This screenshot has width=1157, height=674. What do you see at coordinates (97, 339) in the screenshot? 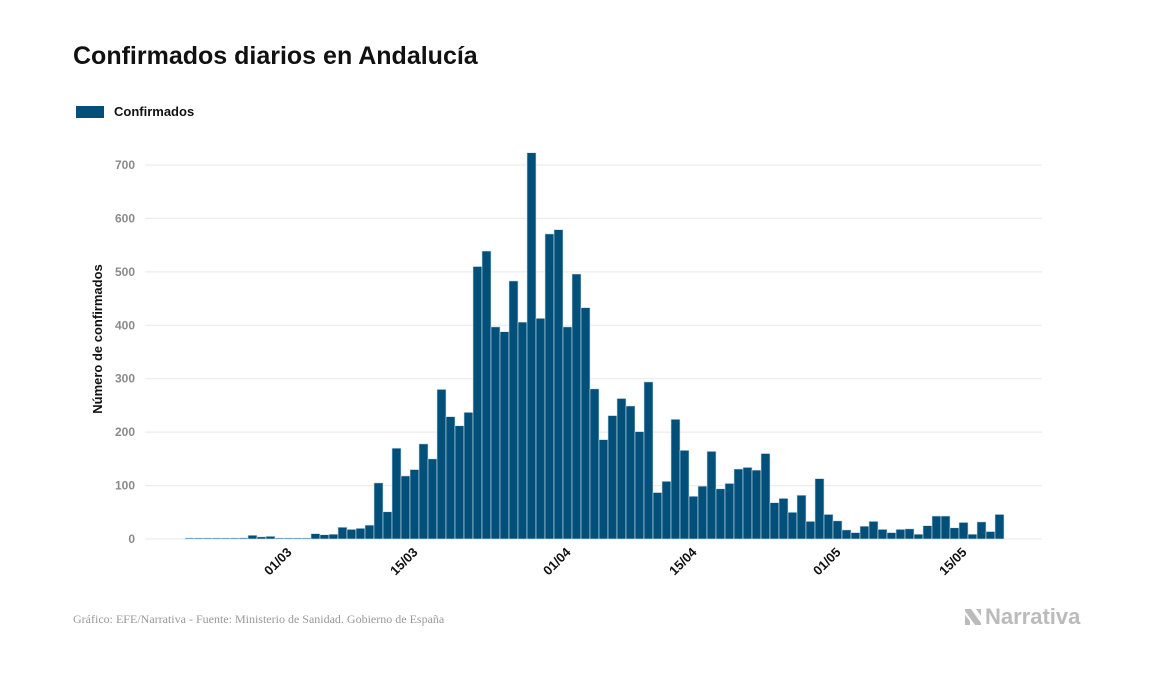
I see `y-axis-label: Número de confirmados` at bounding box center [97, 339].